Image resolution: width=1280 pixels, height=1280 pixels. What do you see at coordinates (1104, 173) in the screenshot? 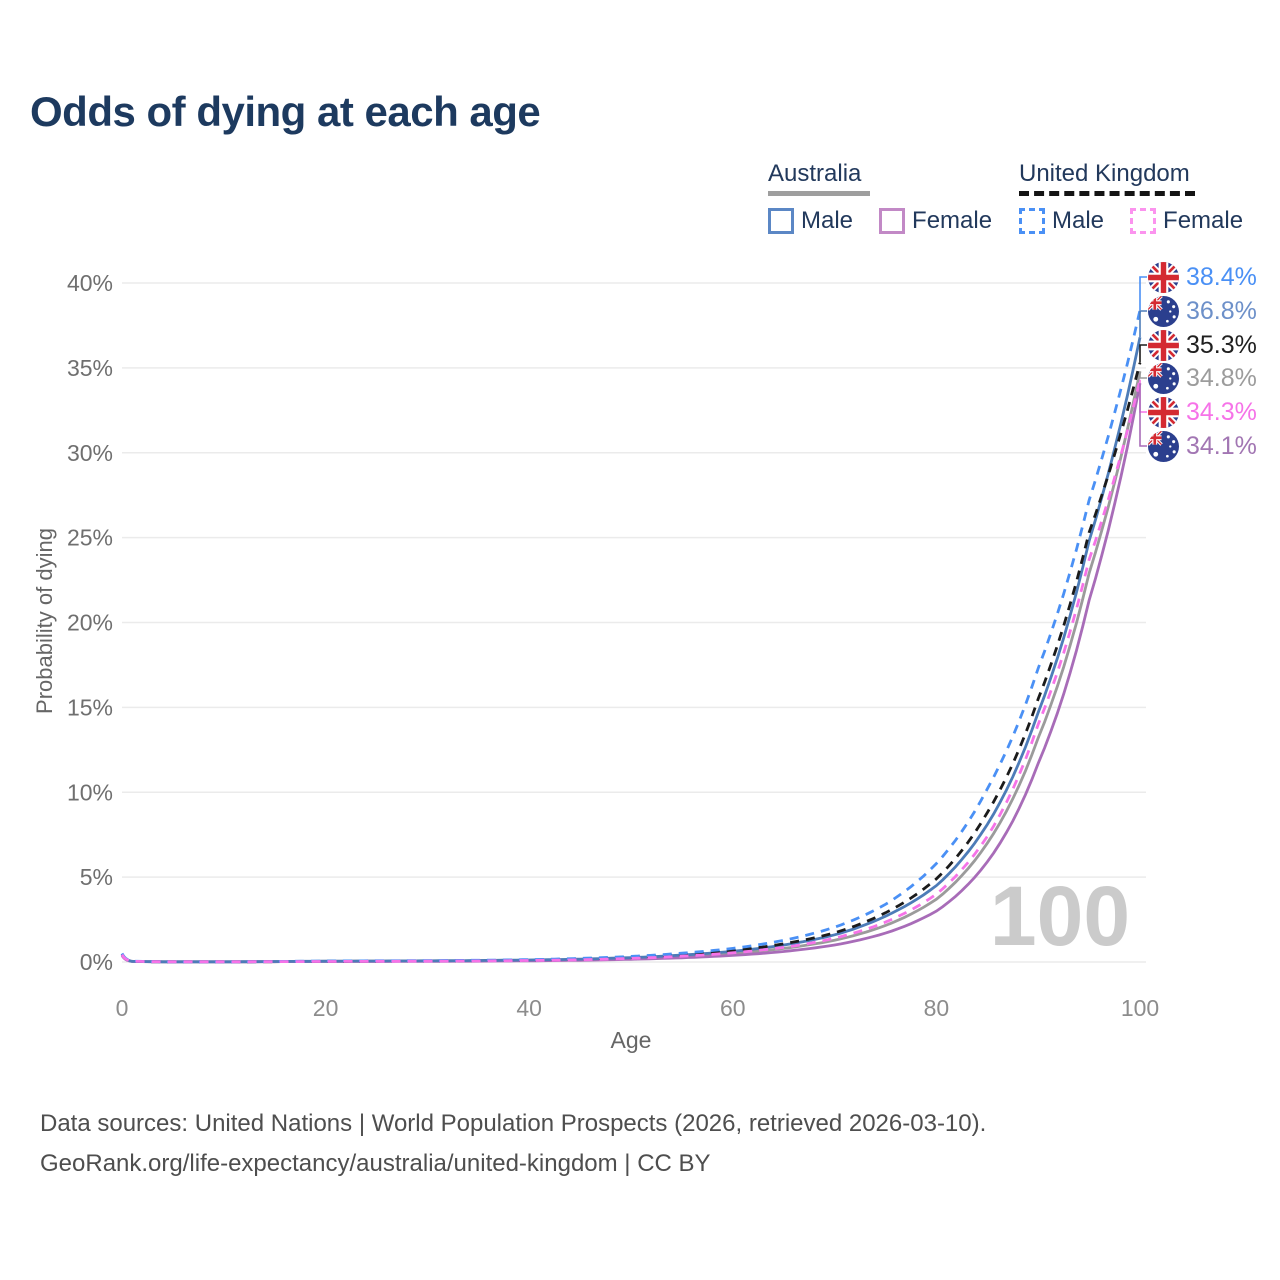
I see `legend-header-united-kingdom: United Kingdom` at bounding box center [1104, 173].